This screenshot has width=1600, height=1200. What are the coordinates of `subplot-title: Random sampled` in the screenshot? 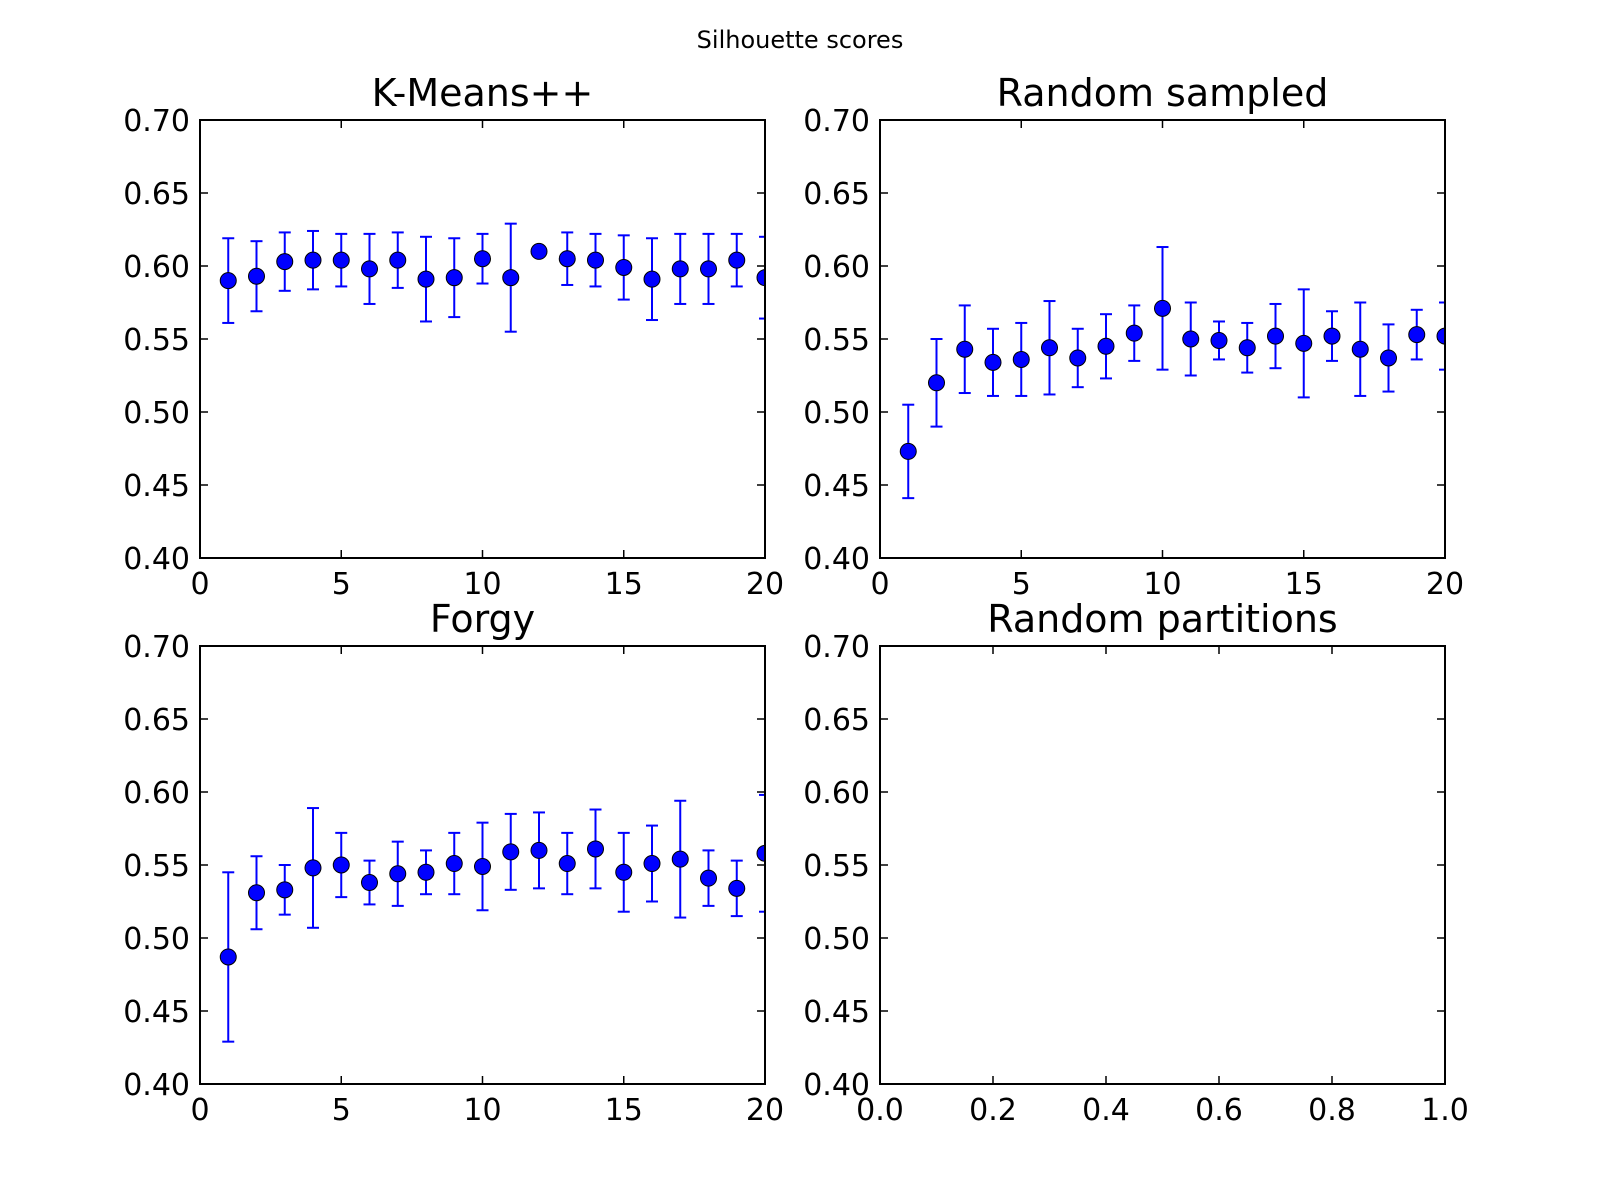 It's located at (1163, 93).